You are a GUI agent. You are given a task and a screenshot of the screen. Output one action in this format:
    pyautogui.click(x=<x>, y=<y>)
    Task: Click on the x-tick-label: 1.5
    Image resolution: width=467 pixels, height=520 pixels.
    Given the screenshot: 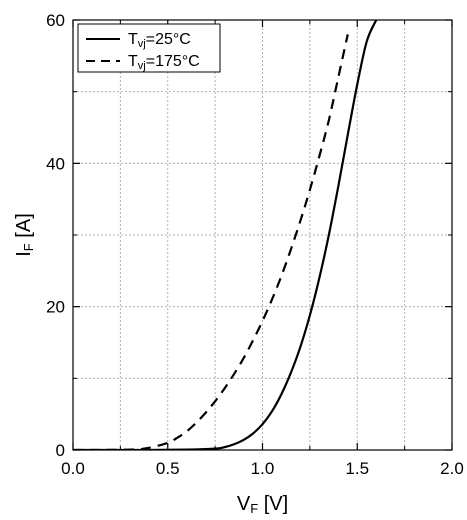 What is the action you would take?
    pyautogui.click(x=357, y=468)
    